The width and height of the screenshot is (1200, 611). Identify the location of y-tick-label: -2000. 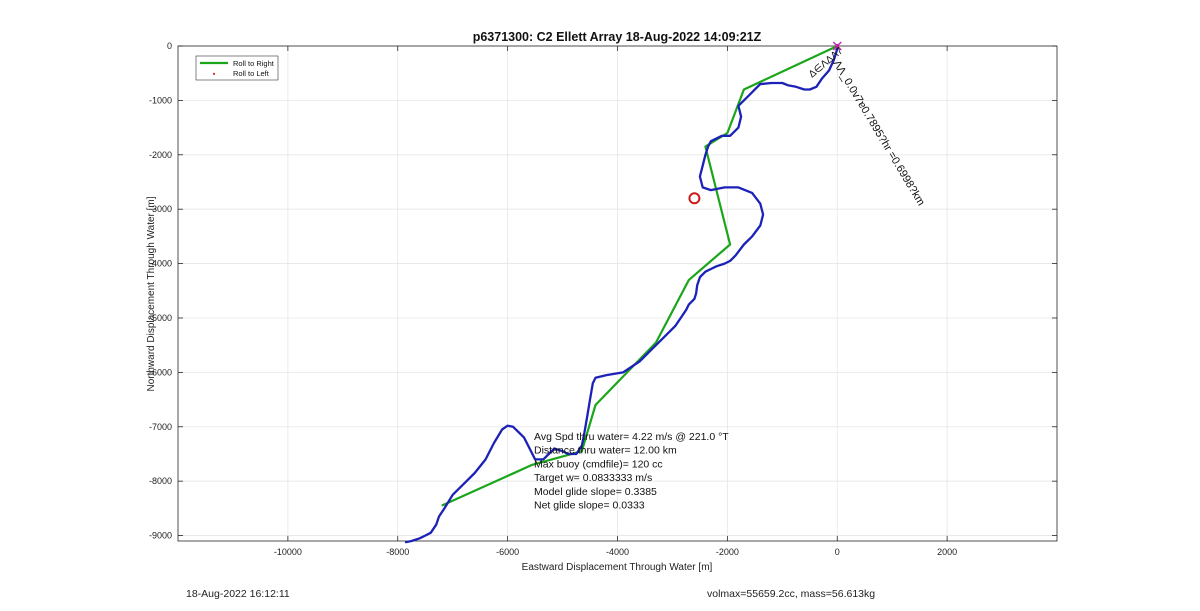
(160, 155).